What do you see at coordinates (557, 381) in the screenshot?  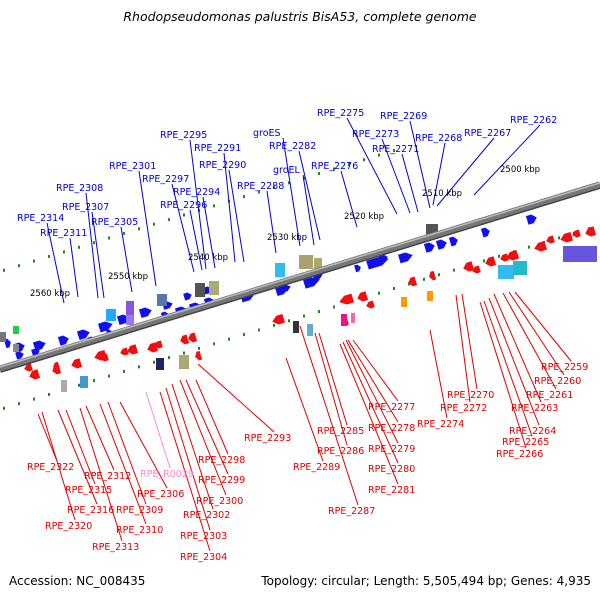 I see `gene-label: RPE_2260` at bounding box center [557, 381].